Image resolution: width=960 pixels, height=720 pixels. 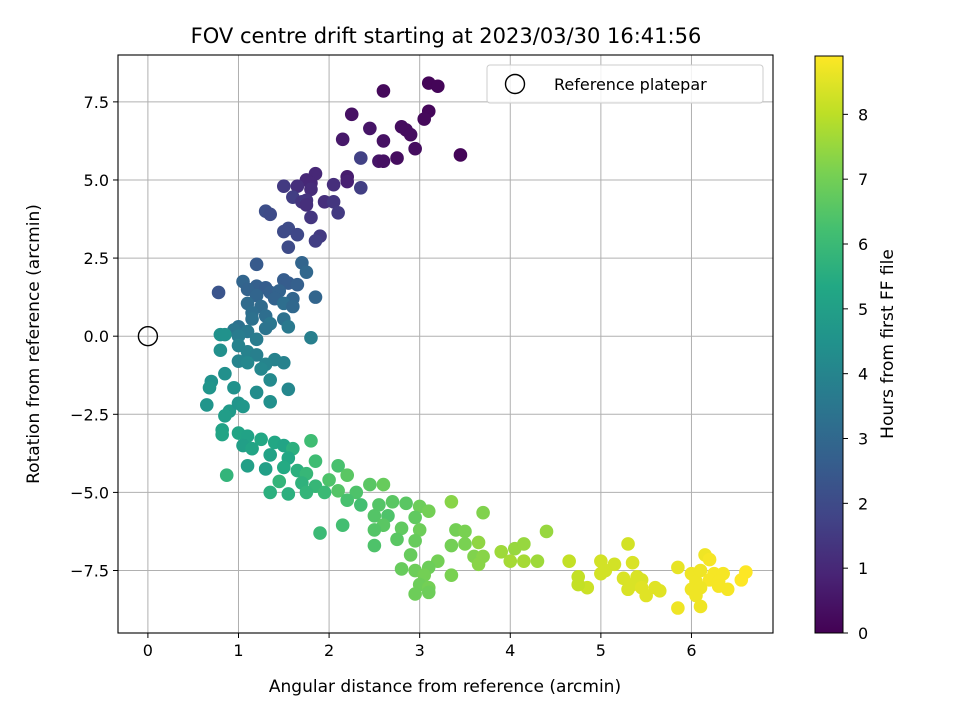 What do you see at coordinates (863, 374) in the screenshot?
I see `colorbar-tick-label: 4` at bounding box center [863, 374].